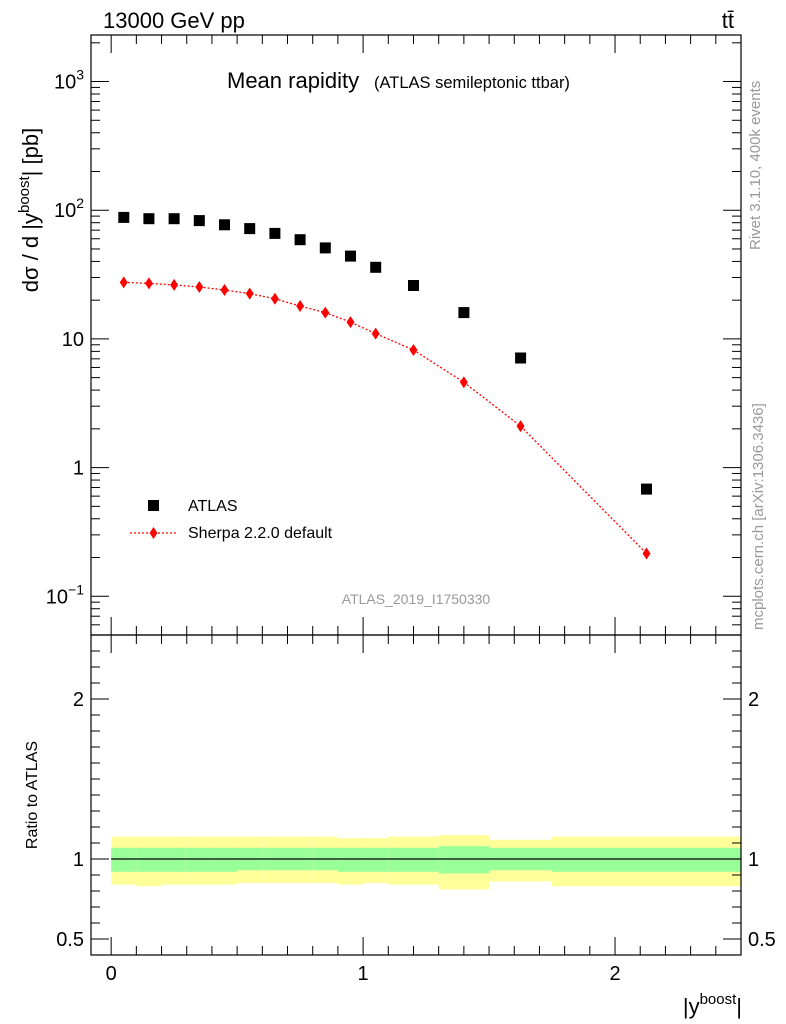 The width and height of the screenshot is (786, 1024). Describe the element at coordinates (231, 520) in the screenshot. I see `legend: ATLAS Sherpa 2.2.0 default` at that location.